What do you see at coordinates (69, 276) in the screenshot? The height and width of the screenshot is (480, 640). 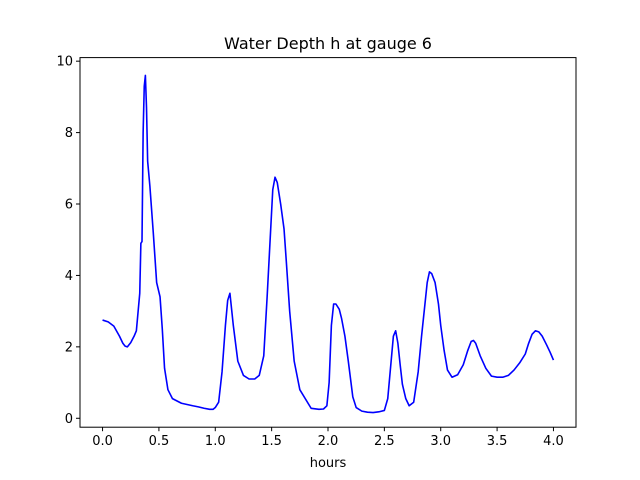 I see `y-tick-label: 4` at bounding box center [69, 276].